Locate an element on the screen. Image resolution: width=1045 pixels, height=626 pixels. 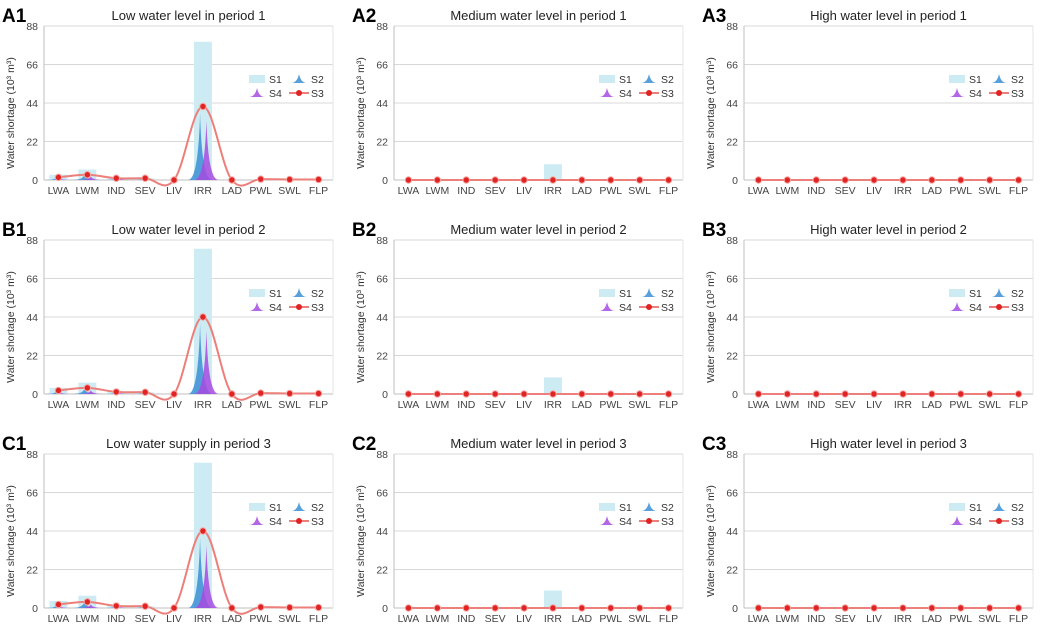
panel-label: B1 is located at coordinates (14, 230).